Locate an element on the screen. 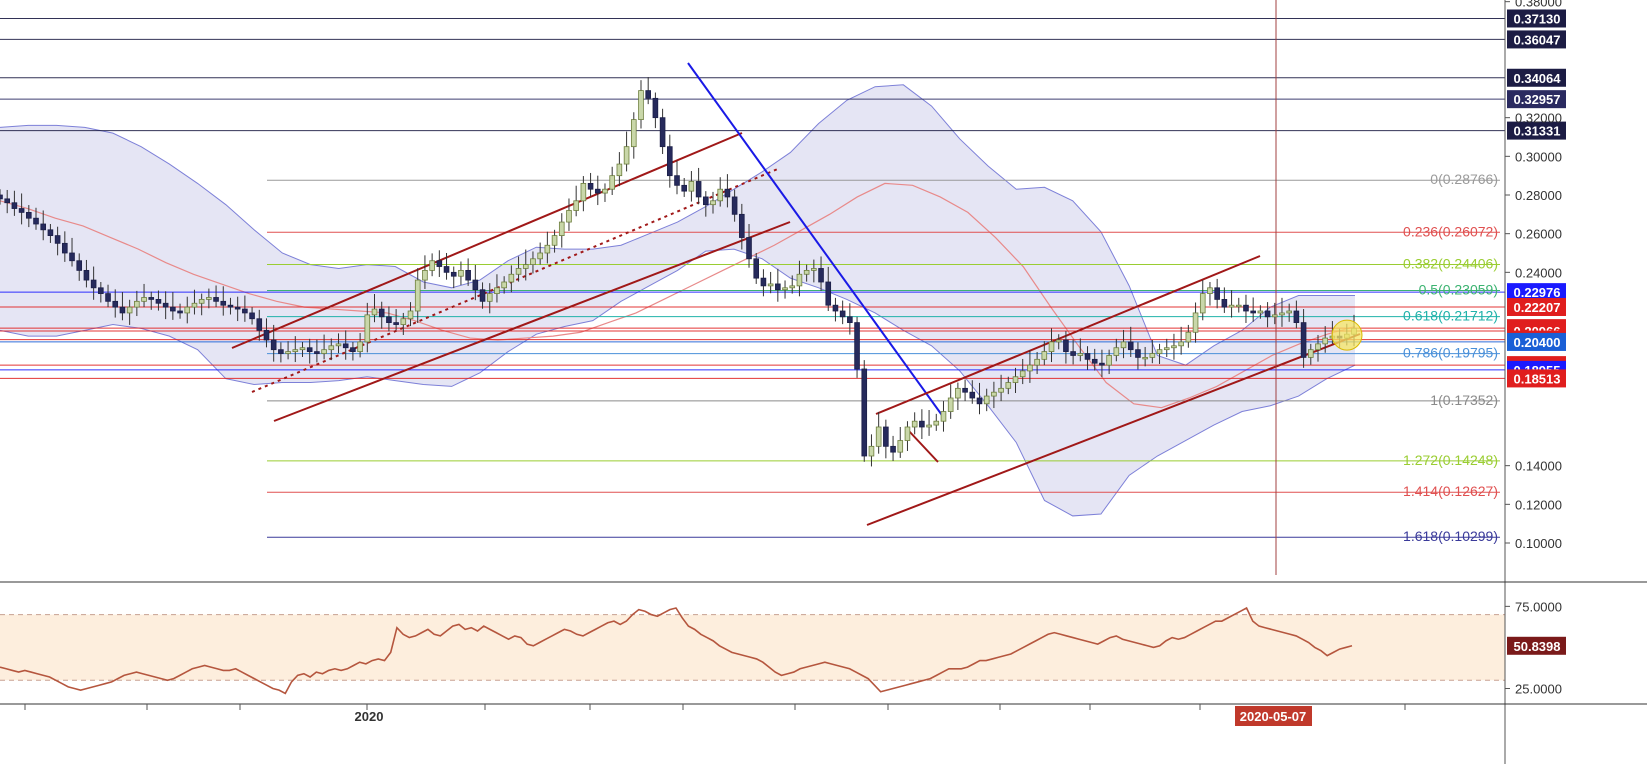 Image resolution: width=1647 pixels, height=769 pixels. fib-label-9: 1.618(0.10299) is located at coordinates (1450, 536).